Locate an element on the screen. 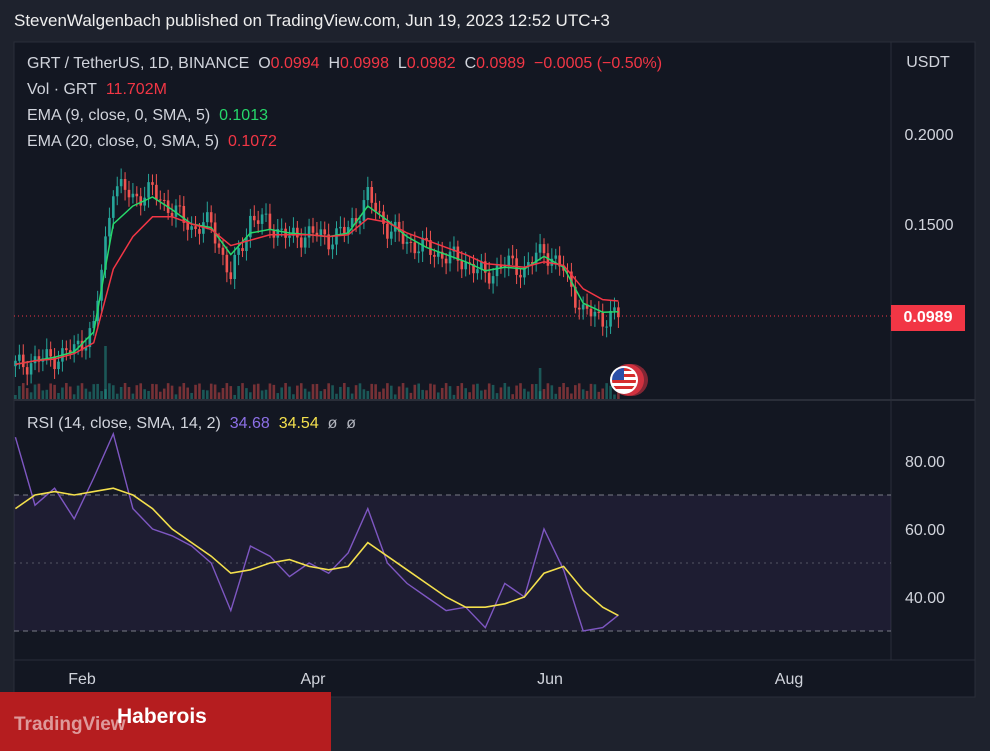 This screenshot has height=751, width=990. ema20-label: EMA (20, close, 0, SMA, 5) is located at coordinates (123, 141).